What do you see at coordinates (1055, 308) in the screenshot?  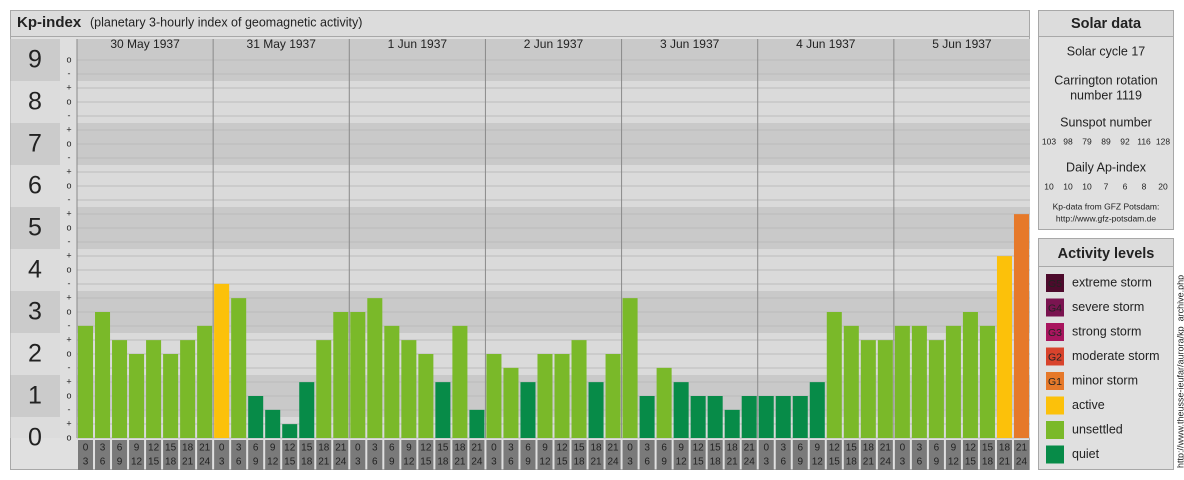 I see `legend-code: G4` at bounding box center [1055, 308].